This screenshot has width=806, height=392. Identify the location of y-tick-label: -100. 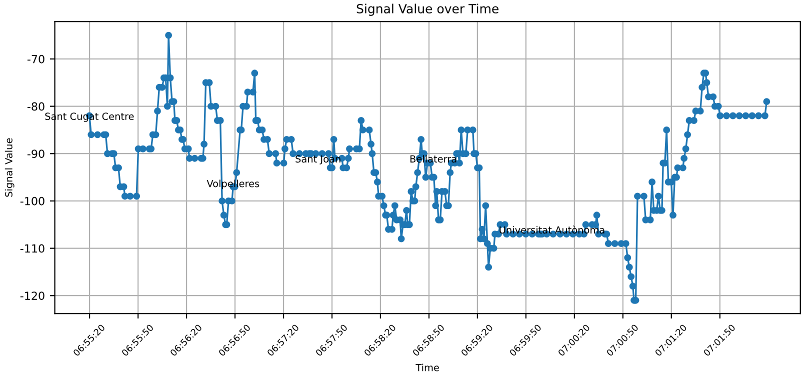
(32, 201).